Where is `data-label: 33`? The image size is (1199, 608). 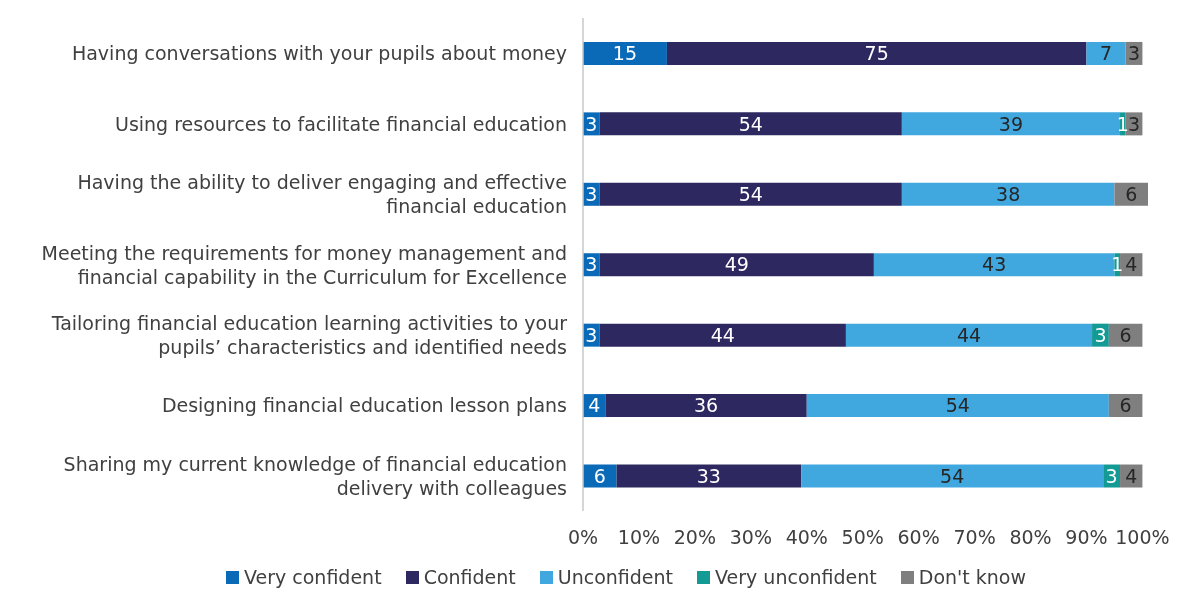
data-label: 33 is located at coordinates (708, 475).